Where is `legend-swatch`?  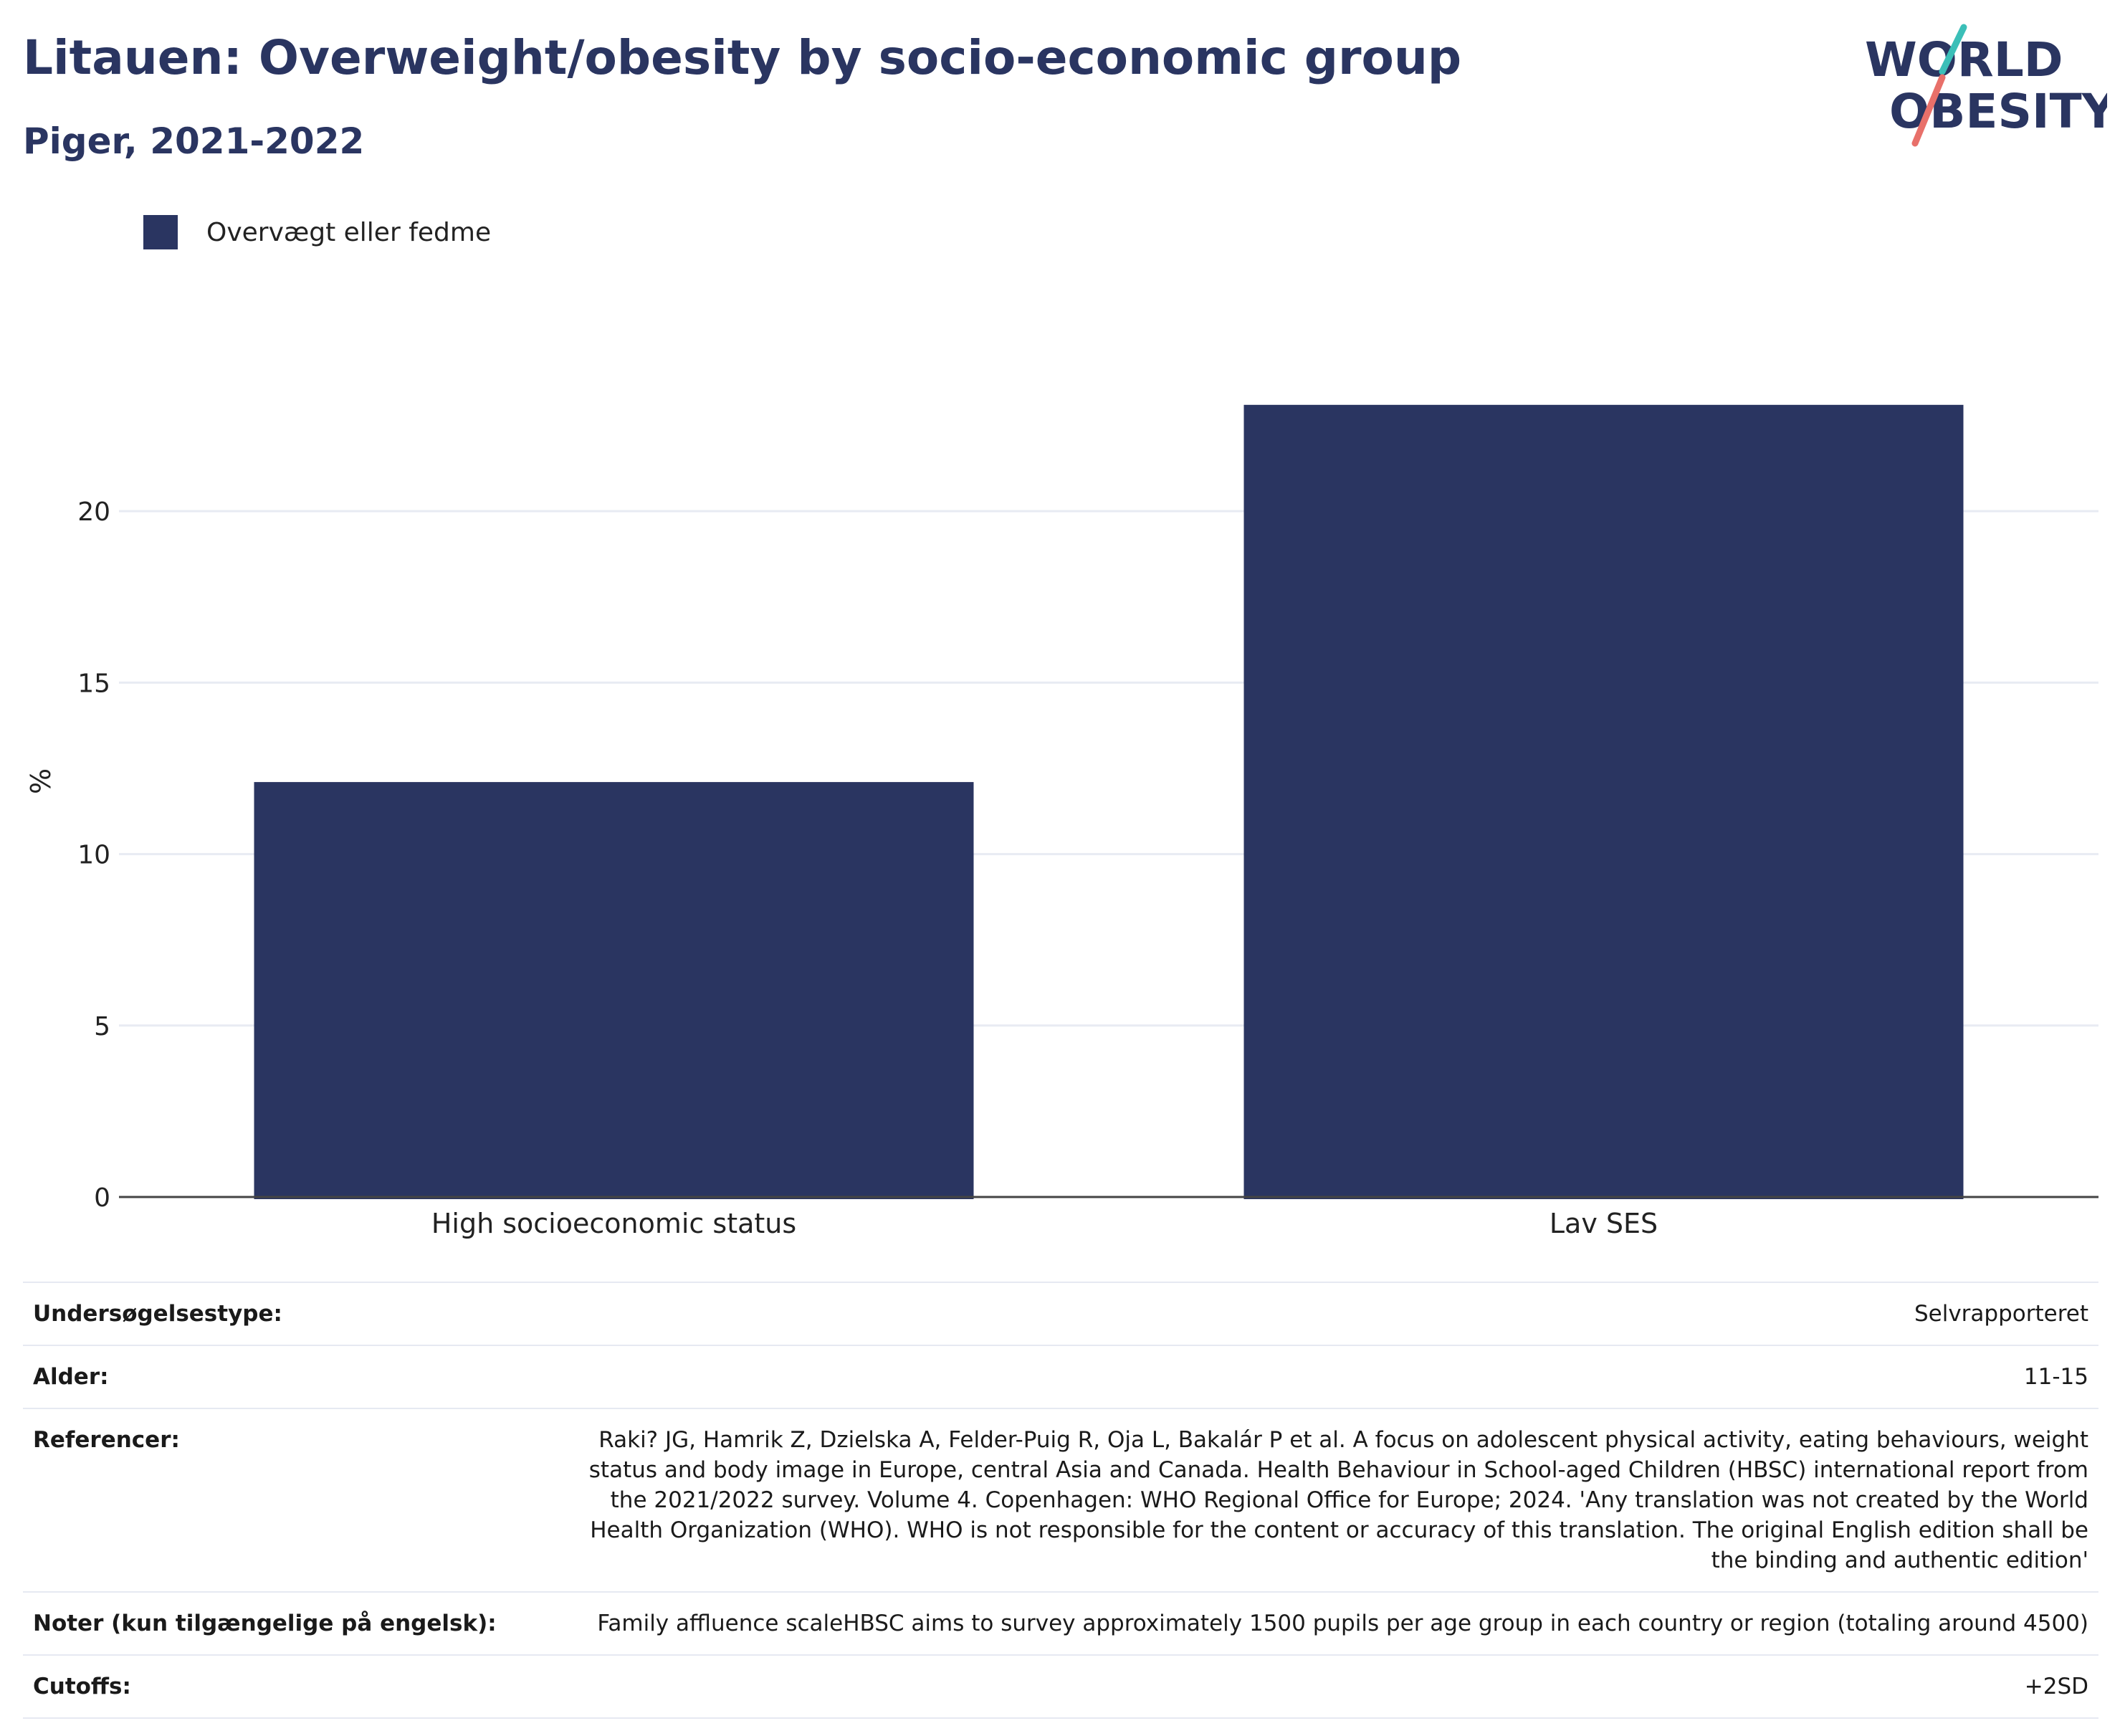
legend-swatch is located at coordinates (160, 232).